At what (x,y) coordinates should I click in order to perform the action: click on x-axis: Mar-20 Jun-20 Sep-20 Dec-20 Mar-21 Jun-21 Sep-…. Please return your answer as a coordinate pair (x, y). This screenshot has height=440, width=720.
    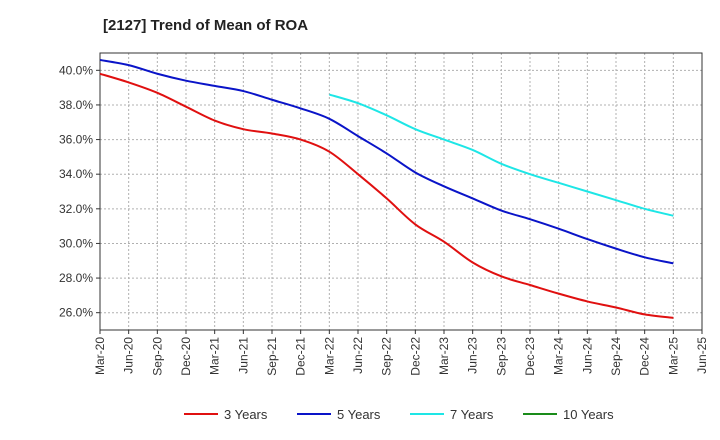
    Looking at the image, I should click on (401, 353).